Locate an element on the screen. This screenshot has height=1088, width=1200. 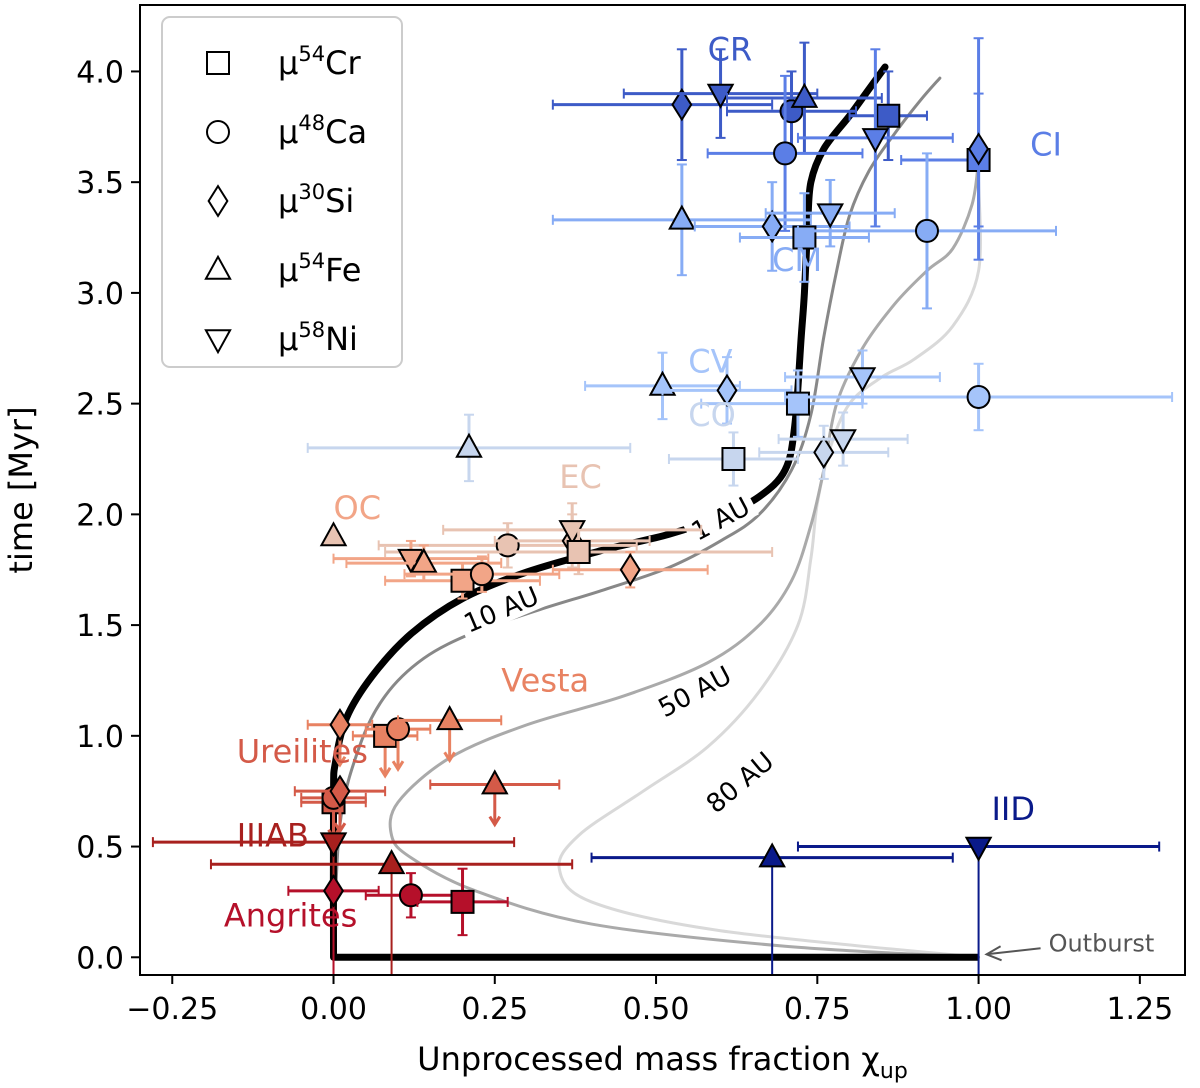
group-label-ureilites: Ureilites is located at coordinates (302, 751).